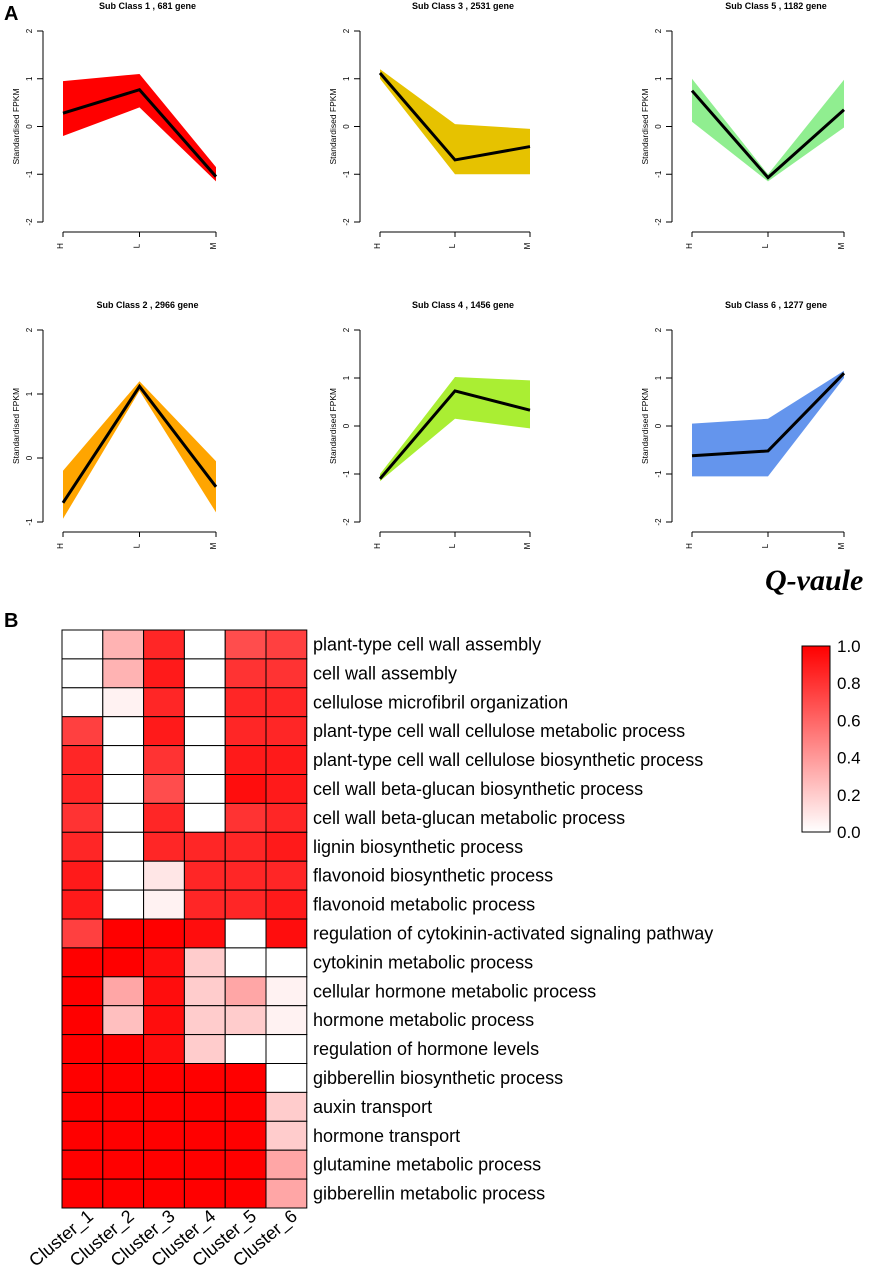 This screenshot has height=1285, width=879. I want to click on chart-title: Sub Class 5 , 1182 gene, so click(776, 6).